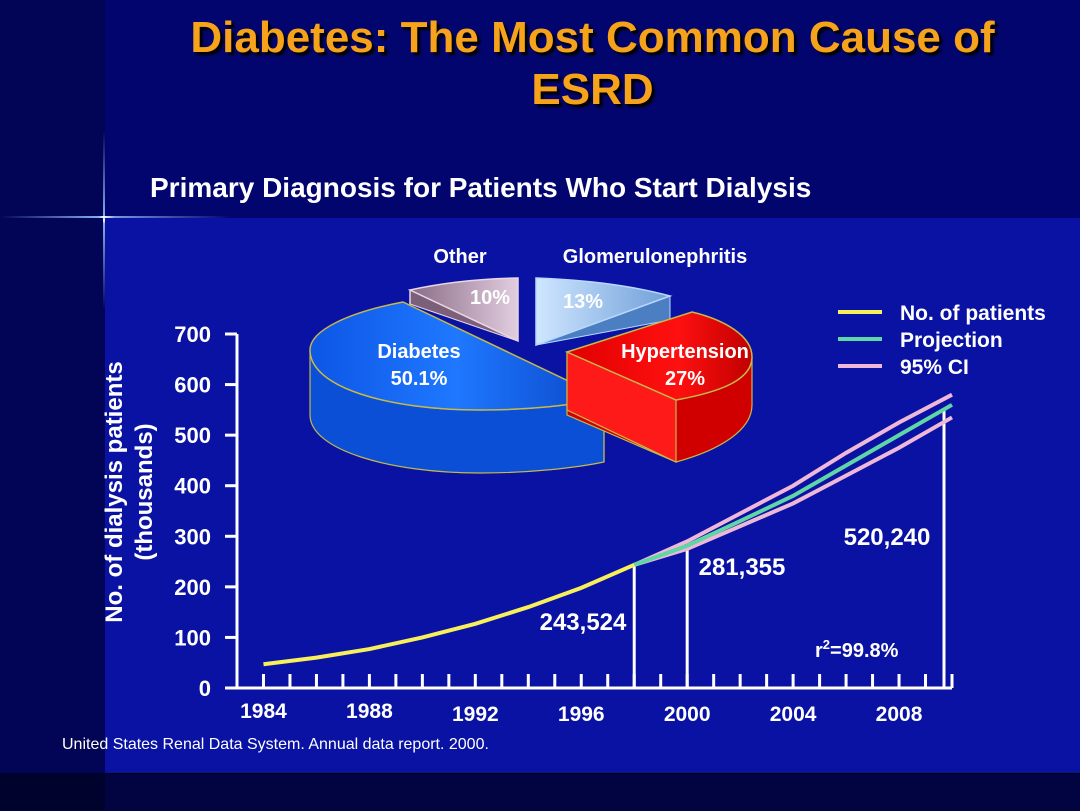 This screenshot has height=811, width=1080. What do you see at coordinates (685, 352) in the screenshot?
I see `pie-label-hypertension-name: Hypertension` at bounding box center [685, 352].